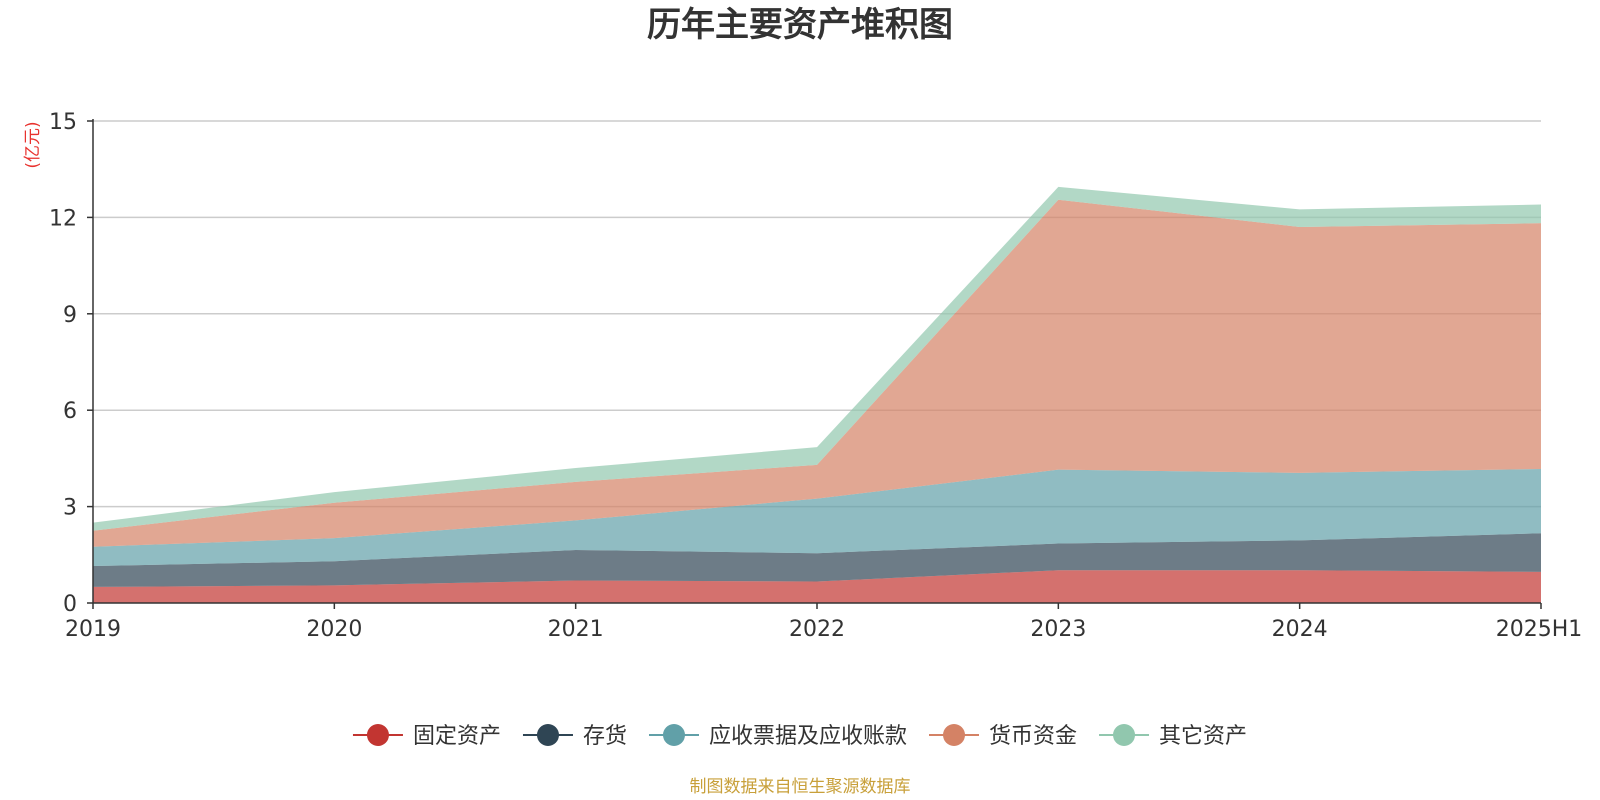 The image size is (1600, 800). Describe the element at coordinates (1300, 629) in the screenshot. I see `x-tick-label: 2024` at that location.